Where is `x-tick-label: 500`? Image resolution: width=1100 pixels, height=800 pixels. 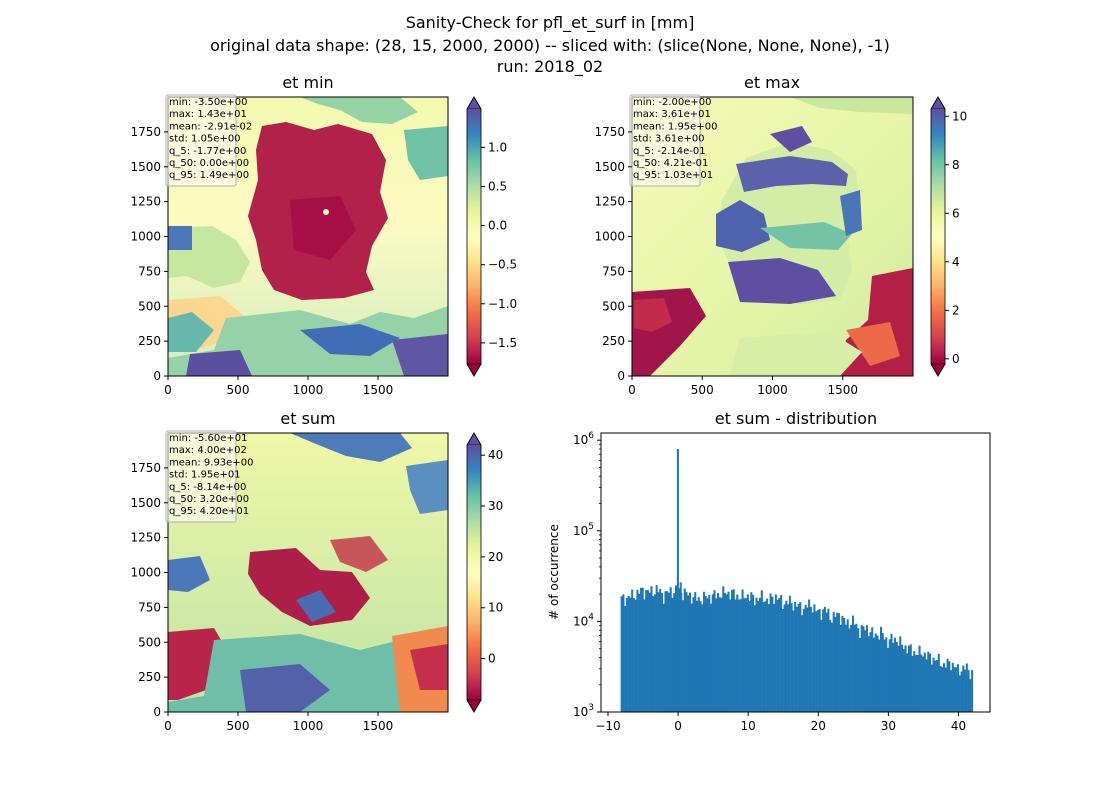 x-tick-label: 500 is located at coordinates (702, 390).